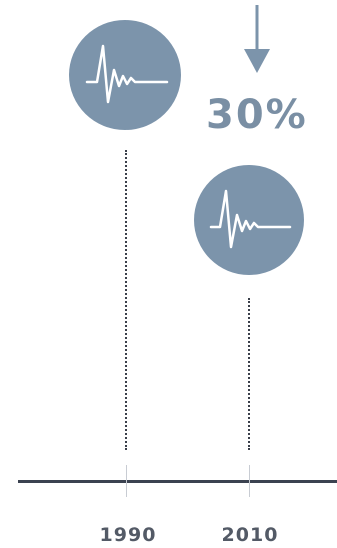 Image resolution: width=337 pixels, height=548 pixels. Describe the element at coordinates (126, 300) in the screenshot. I see `dotted-line-1990` at that location.